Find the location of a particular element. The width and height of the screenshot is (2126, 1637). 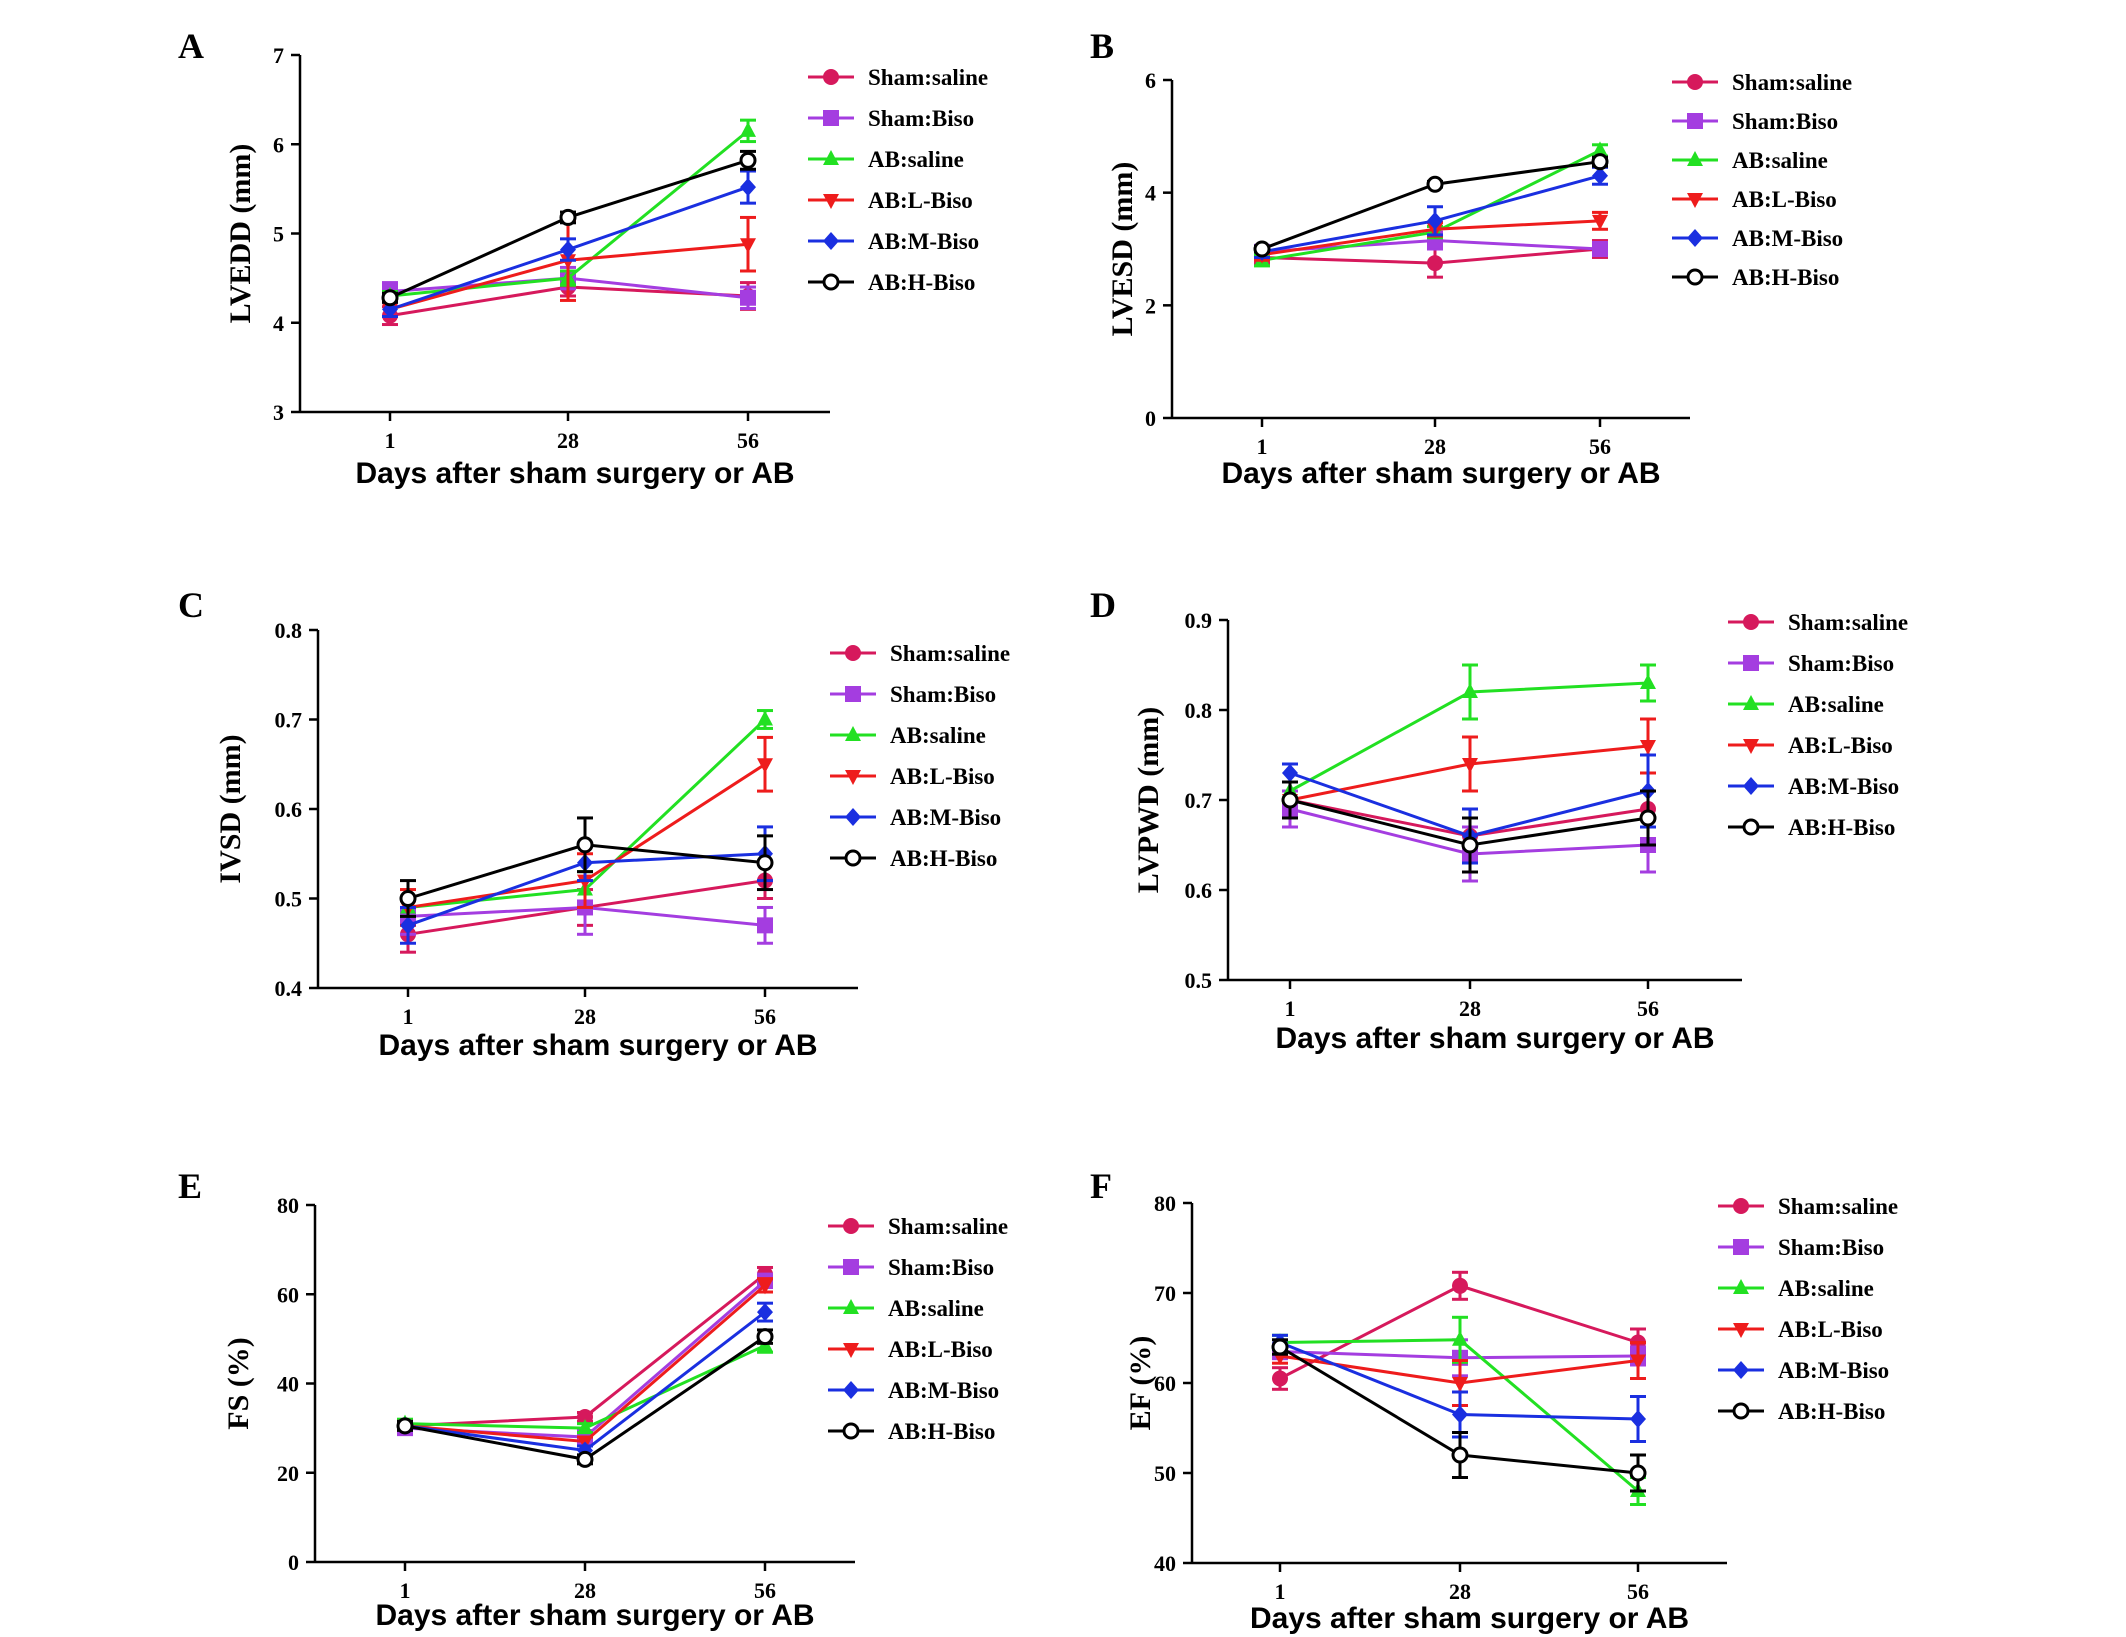

y-tick-label: 70 is located at coordinates (1165, 1293).